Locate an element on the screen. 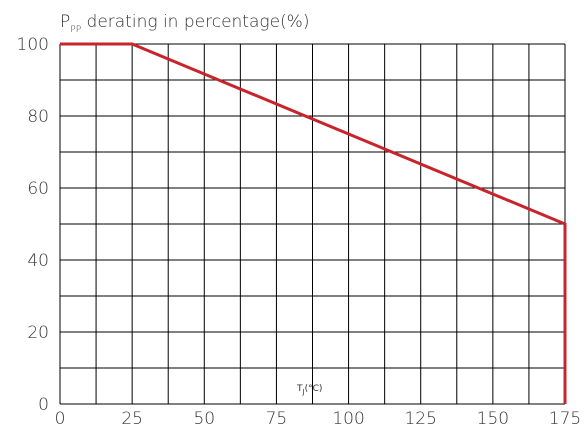 This screenshot has width=587, height=432. x-axis-label: TJ(°C) is located at coordinates (309, 390).